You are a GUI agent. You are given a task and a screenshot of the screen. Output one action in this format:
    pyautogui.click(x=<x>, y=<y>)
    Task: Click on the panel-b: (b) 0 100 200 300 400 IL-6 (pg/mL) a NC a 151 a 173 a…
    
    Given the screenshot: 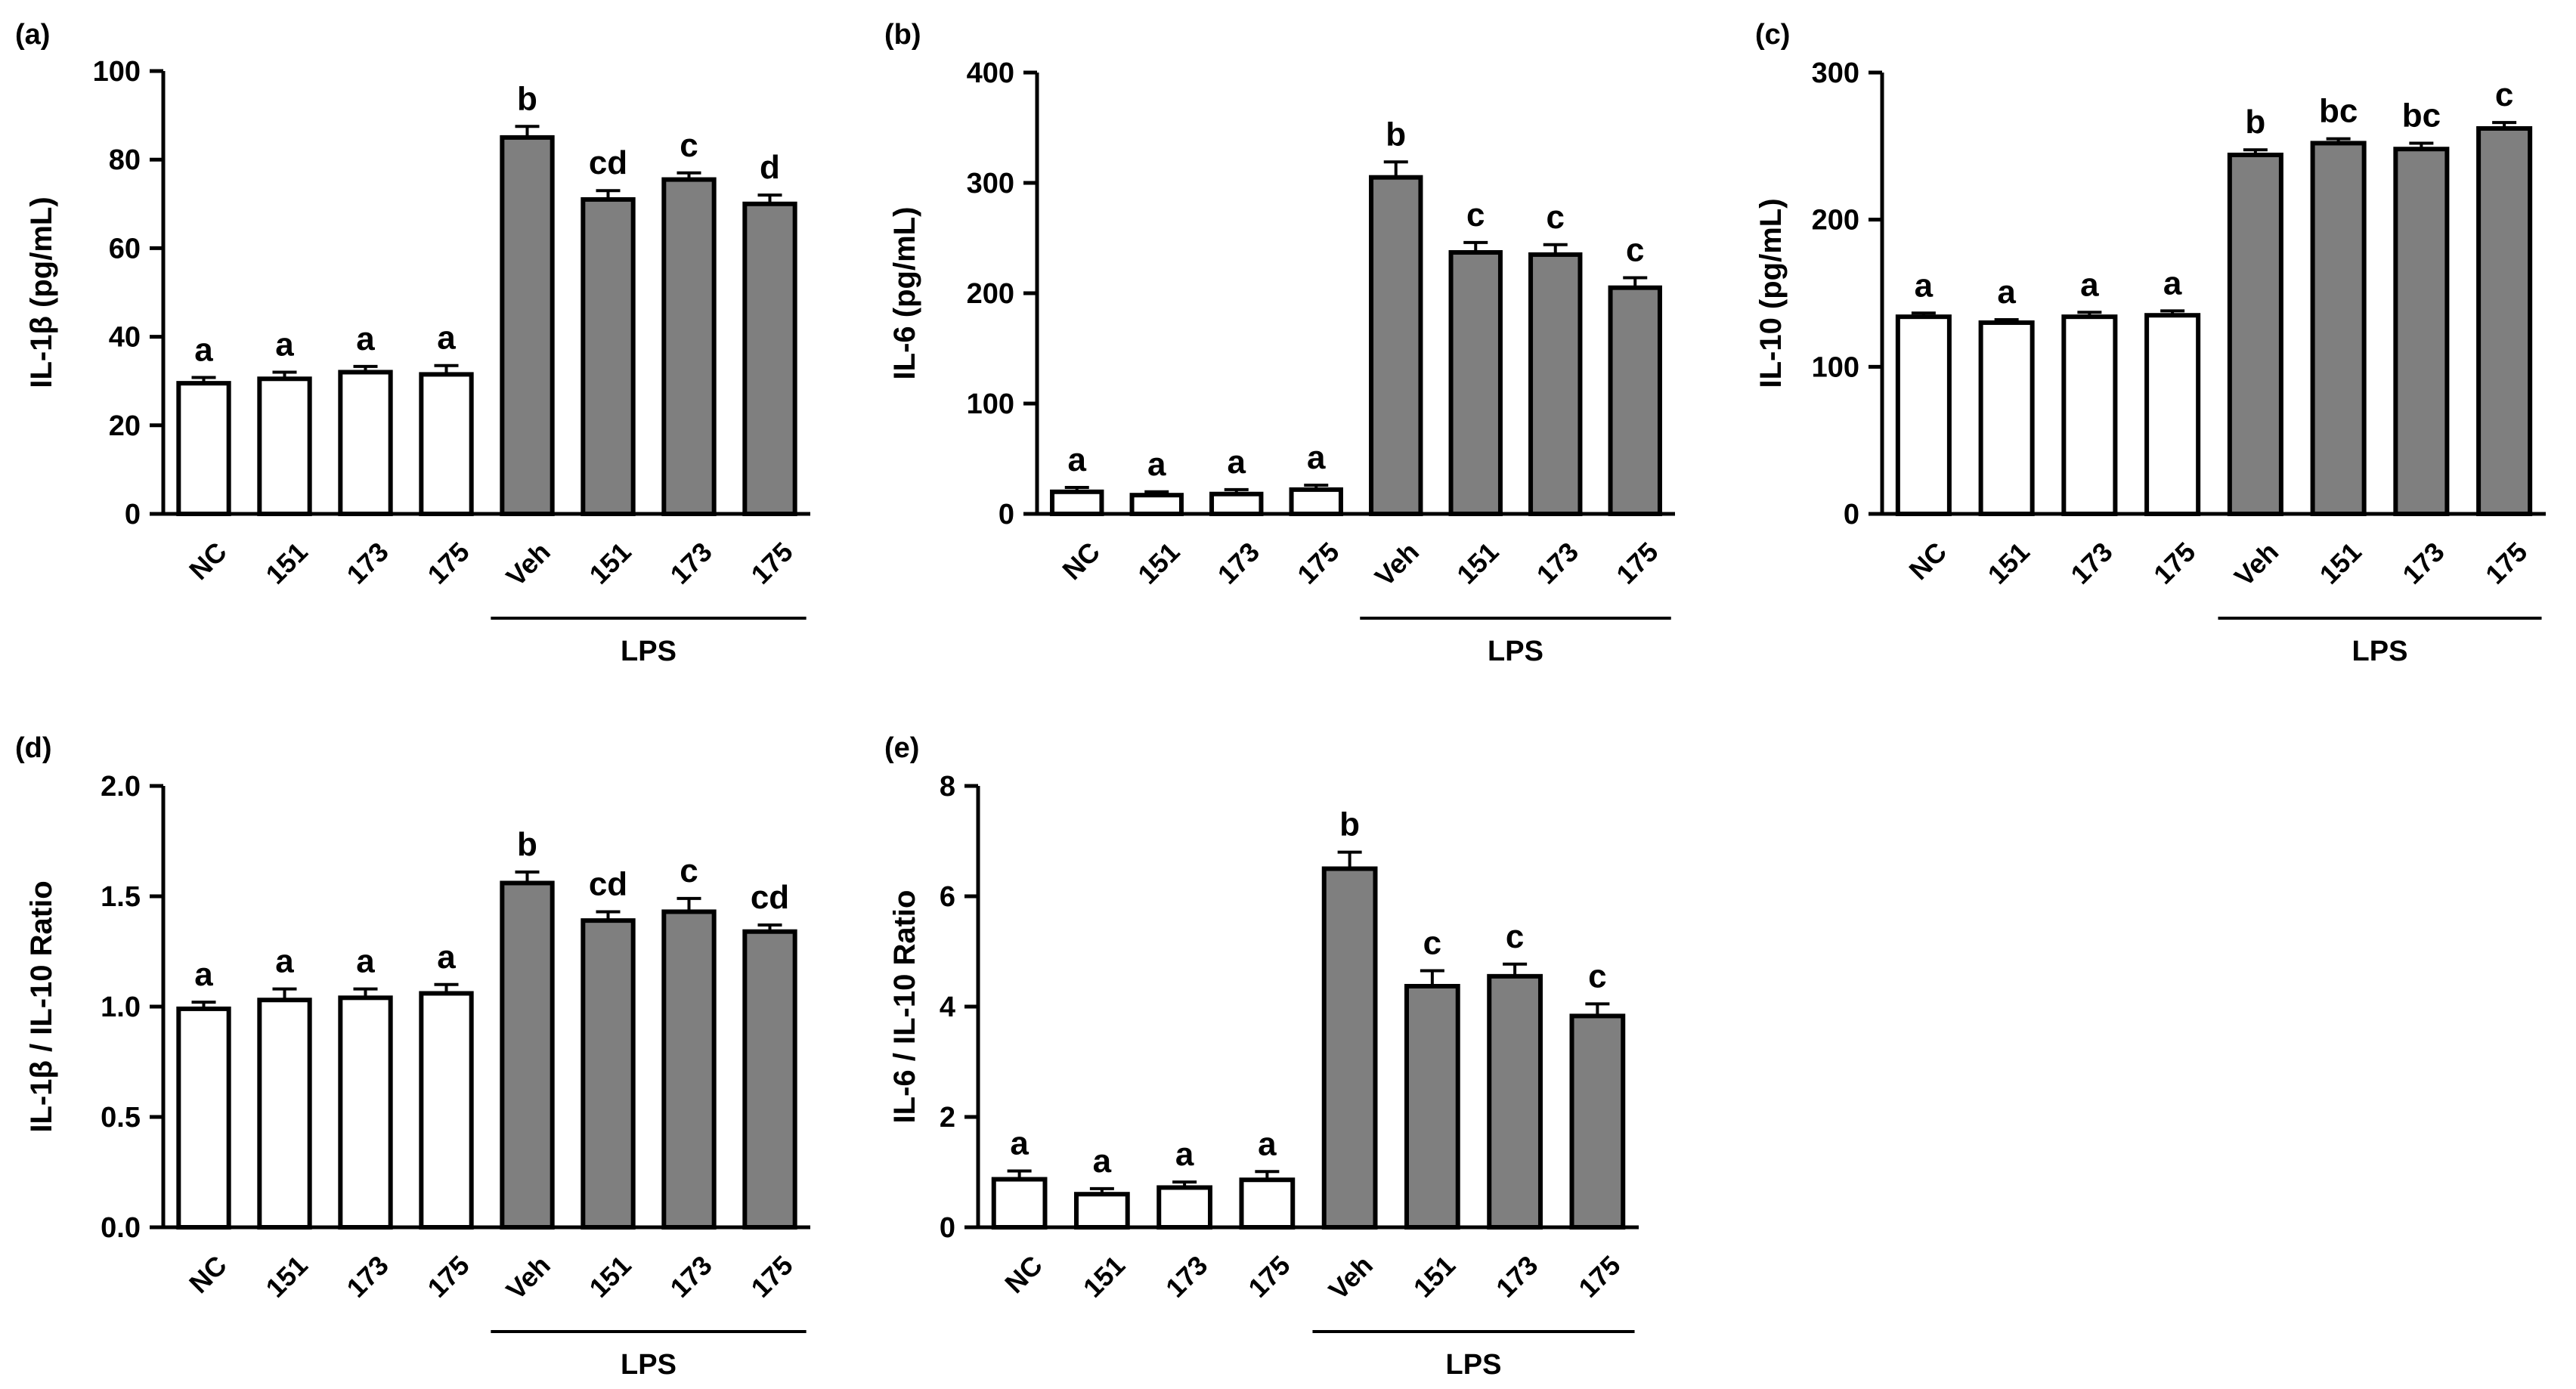 What is the action you would take?
    pyautogui.click(x=1279, y=343)
    